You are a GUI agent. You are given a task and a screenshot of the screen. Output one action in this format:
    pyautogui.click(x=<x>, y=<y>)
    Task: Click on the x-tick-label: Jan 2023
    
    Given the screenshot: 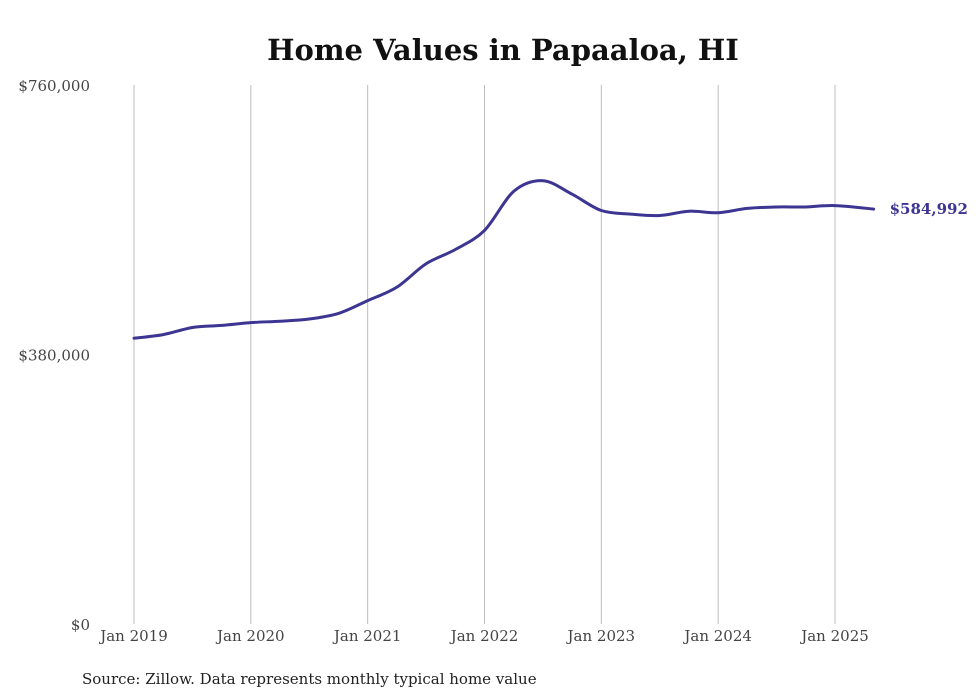 What is the action you would take?
    pyautogui.click(x=601, y=636)
    